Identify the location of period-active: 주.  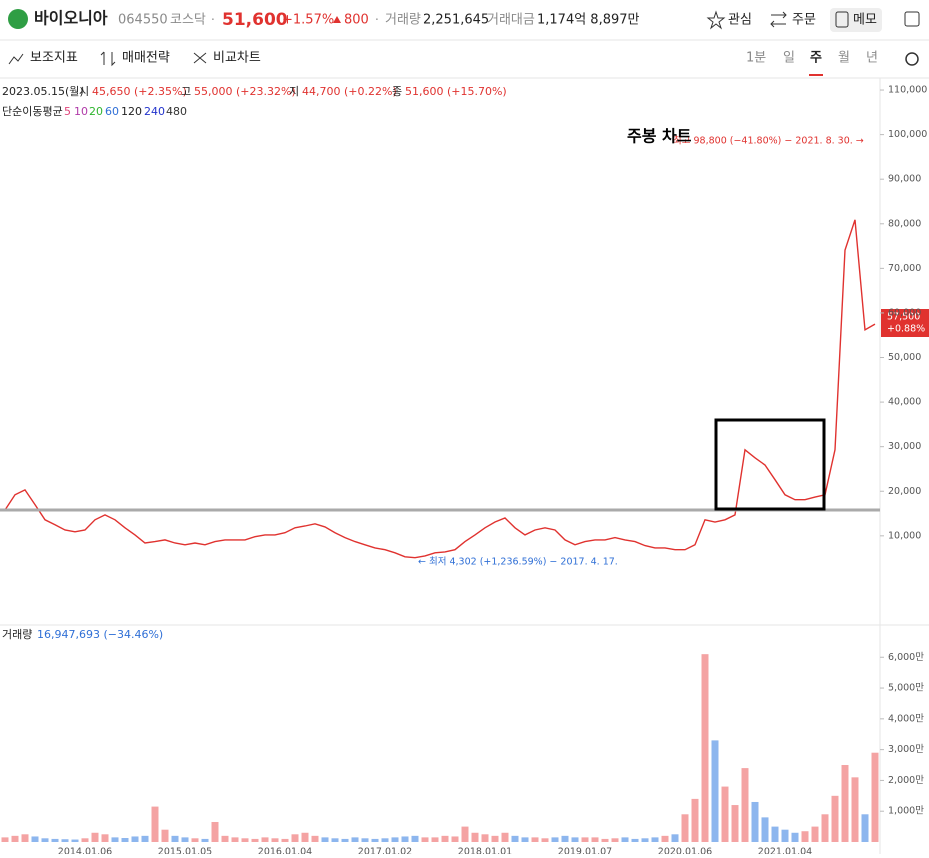
(816, 58).